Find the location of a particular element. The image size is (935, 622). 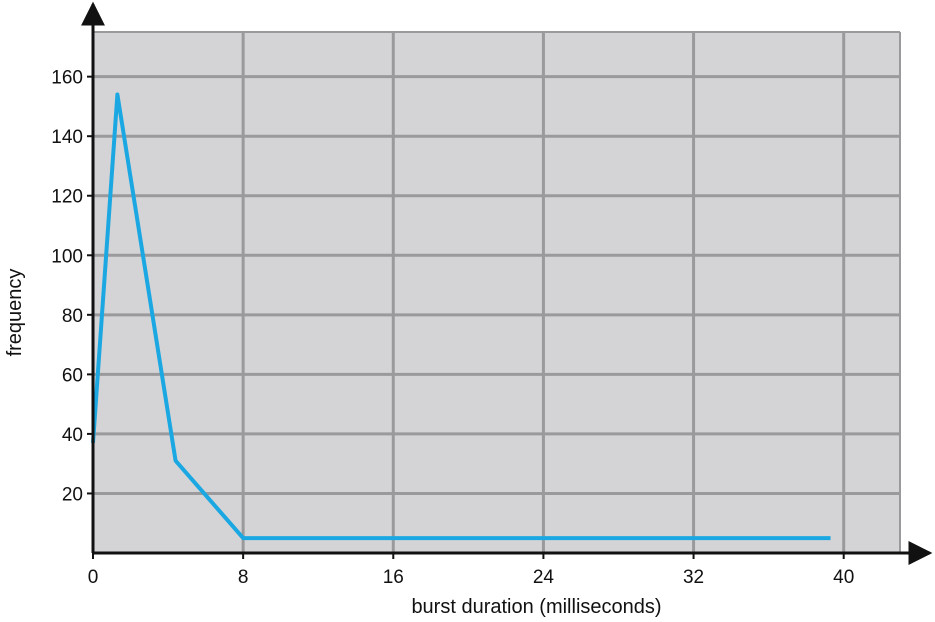

y-tick-label: 160 is located at coordinates (67, 78).